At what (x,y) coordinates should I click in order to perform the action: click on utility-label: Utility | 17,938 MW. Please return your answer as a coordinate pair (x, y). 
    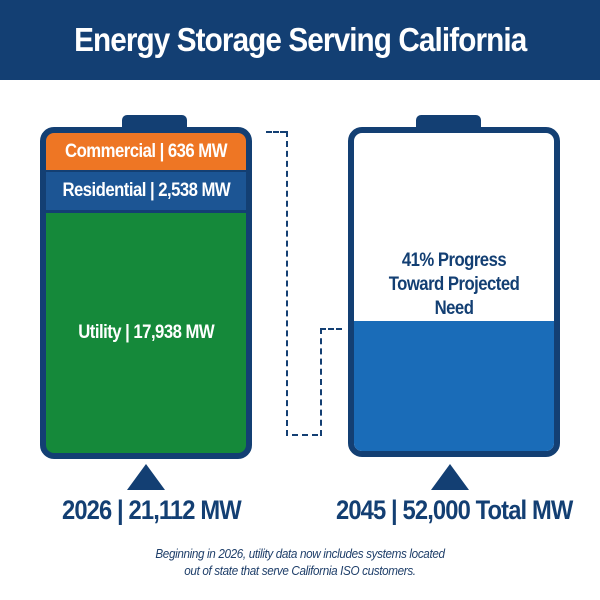
    Looking at the image, I should click on (146, 332).